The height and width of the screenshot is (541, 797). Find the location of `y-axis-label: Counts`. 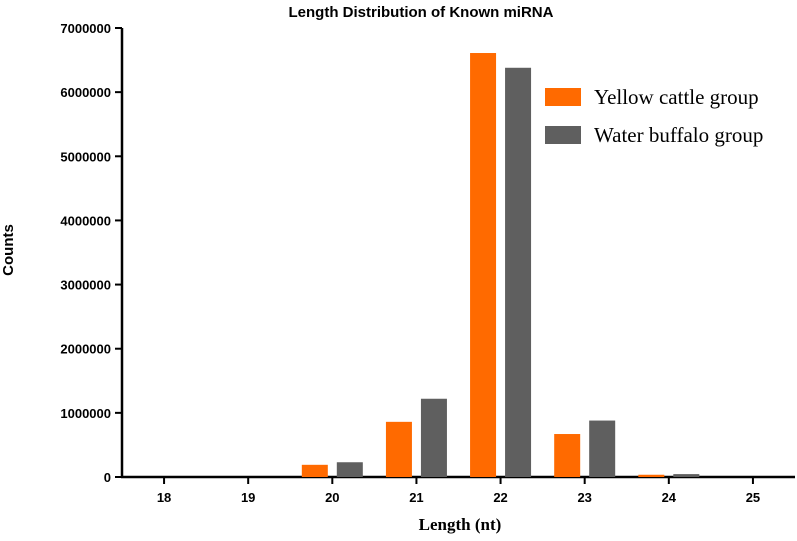

y-axis-label: Counts is located at coordinates (8, 250).